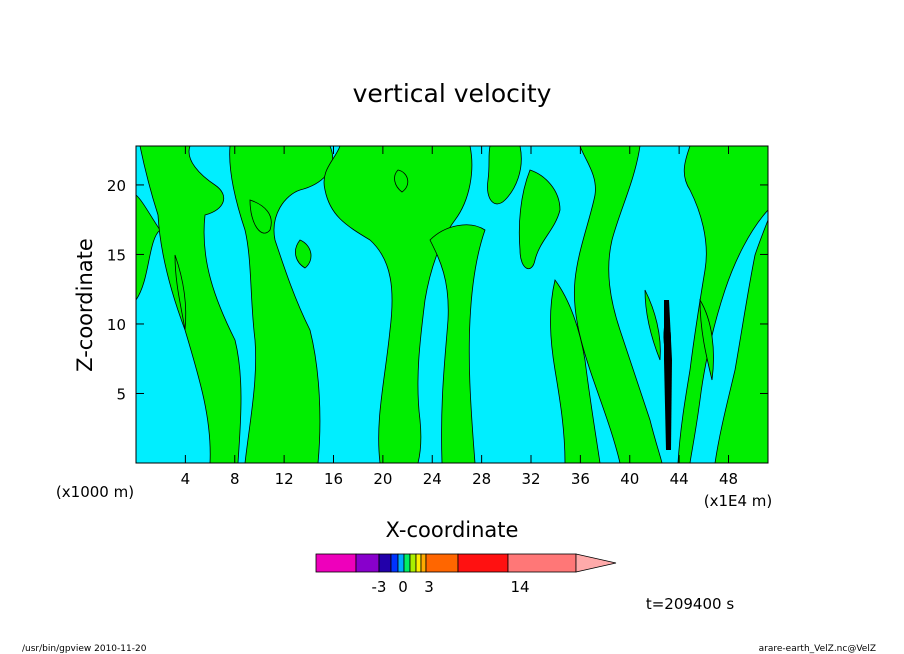  I want to click on x-tick-label: 40, so click(629, 479).